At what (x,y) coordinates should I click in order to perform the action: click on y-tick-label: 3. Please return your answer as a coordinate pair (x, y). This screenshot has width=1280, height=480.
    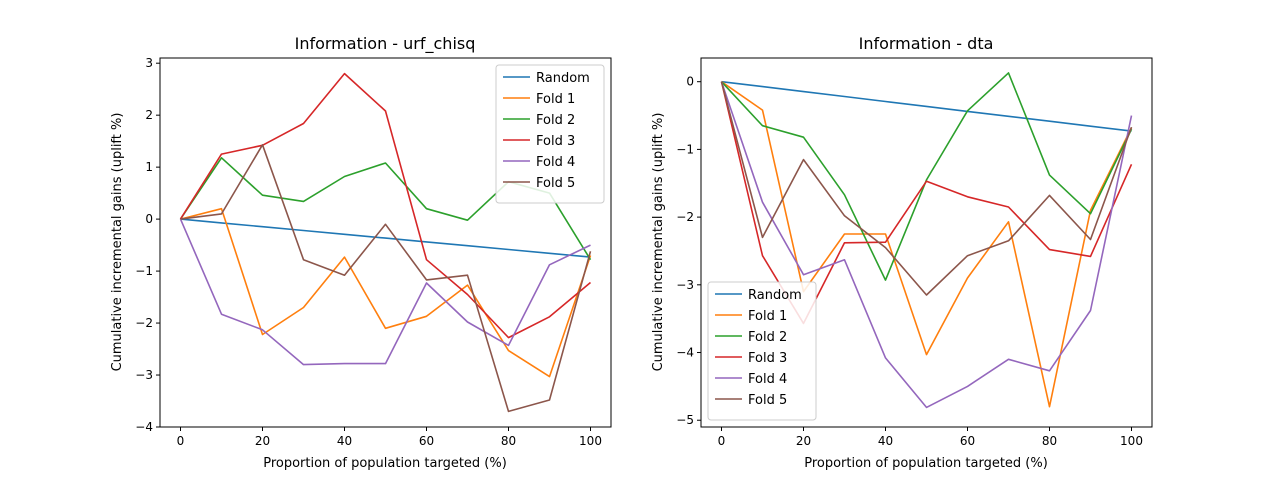
    Looking at the image, I should click on (149, 63).